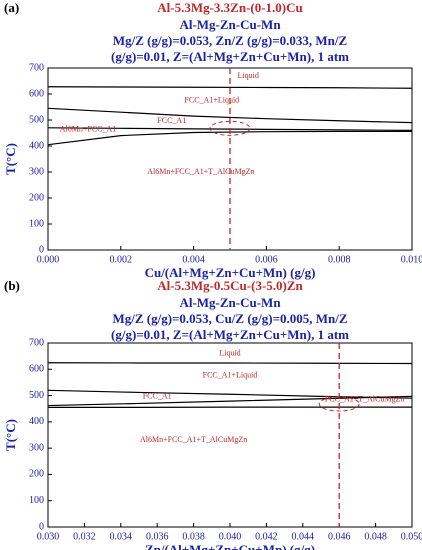  Describe the element at coordinates (230, 285) in the screenshot. I see `chart-title: Al-5.3Mg-0.5Cu-(3-5.0)Zn` at that location.